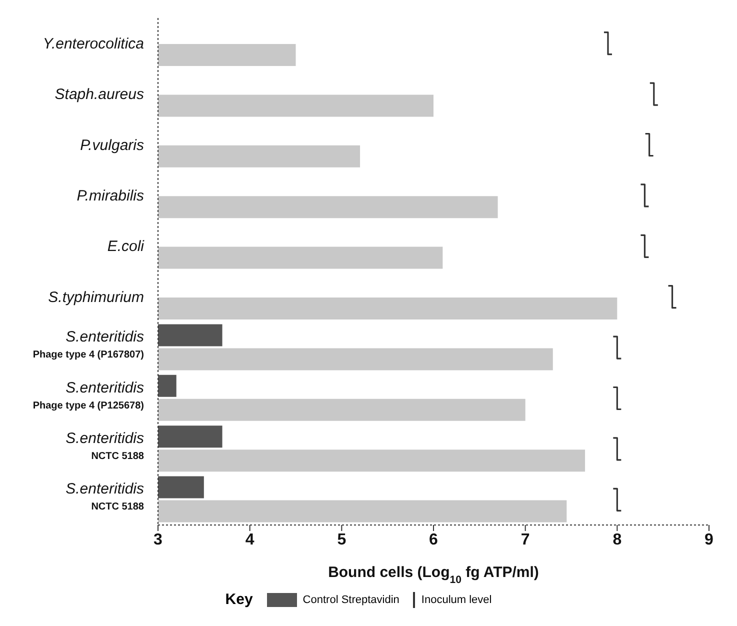 This screenshot has width=737, height=626. What do you see at coordinates (93, 43) in the screenshot?
I see `y-tick-label: Y.enterocolitica` at bounding box center [93, 43].